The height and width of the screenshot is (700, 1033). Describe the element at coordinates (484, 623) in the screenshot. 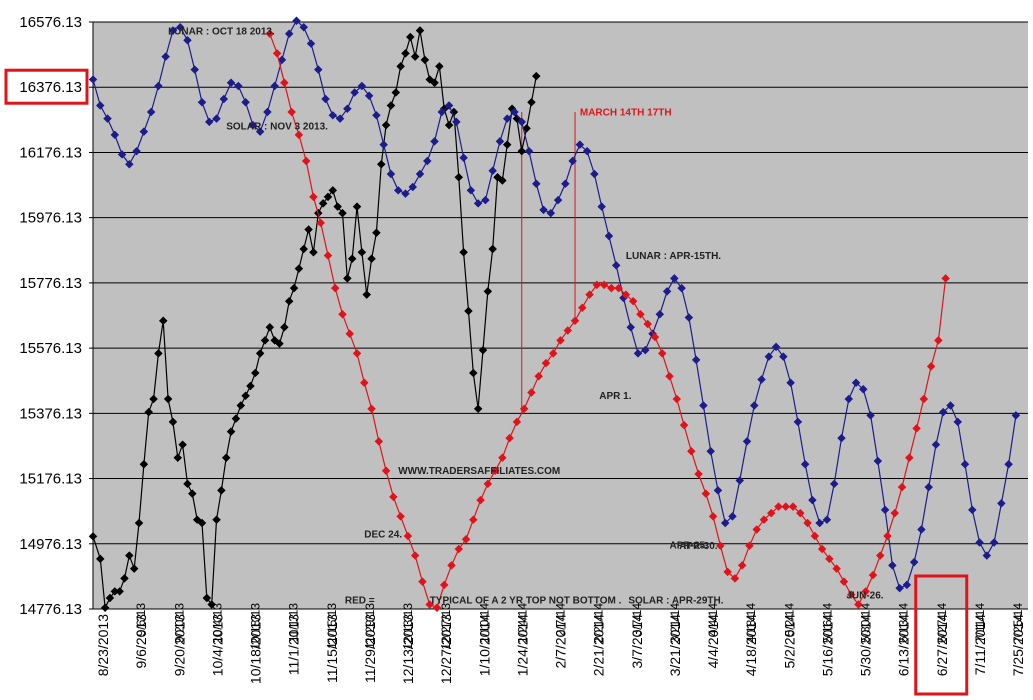

I see `x-inner-tick-label: 1/10/14` at that location.